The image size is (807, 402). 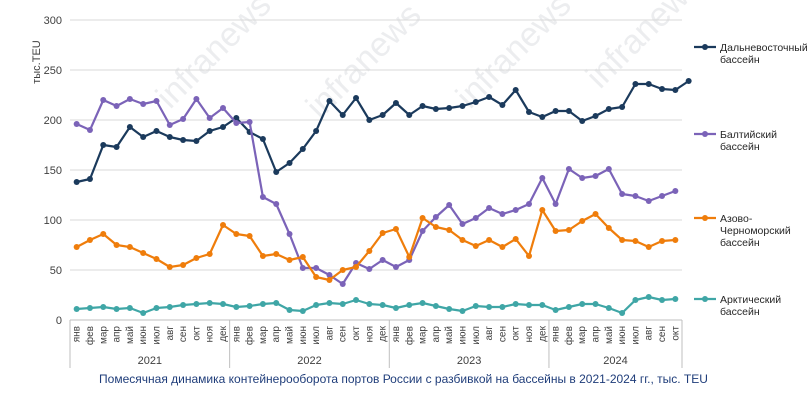 I want to click on x-tick-label: сен, so click(x=662, y=334).